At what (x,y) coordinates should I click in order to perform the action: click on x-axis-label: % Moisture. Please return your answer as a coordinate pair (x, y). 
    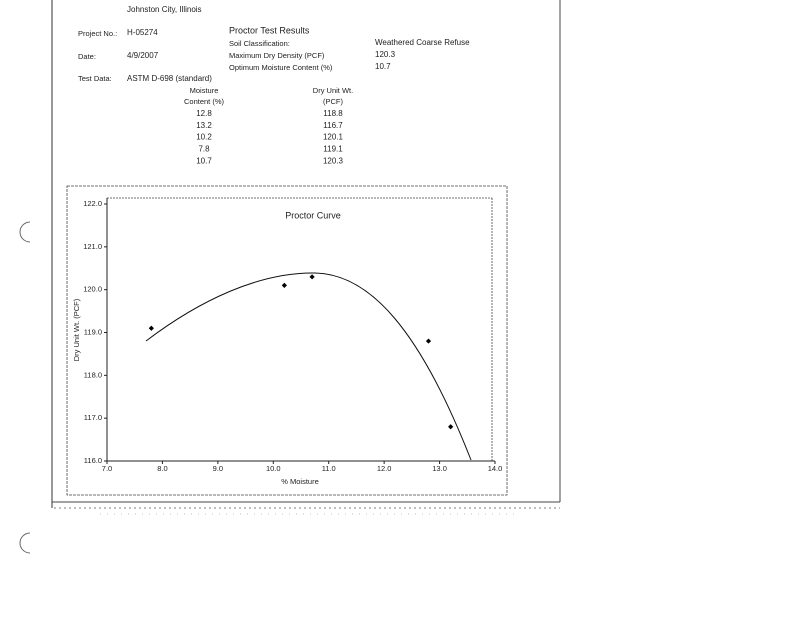
    Looking at the image, I should click on (300, 481).